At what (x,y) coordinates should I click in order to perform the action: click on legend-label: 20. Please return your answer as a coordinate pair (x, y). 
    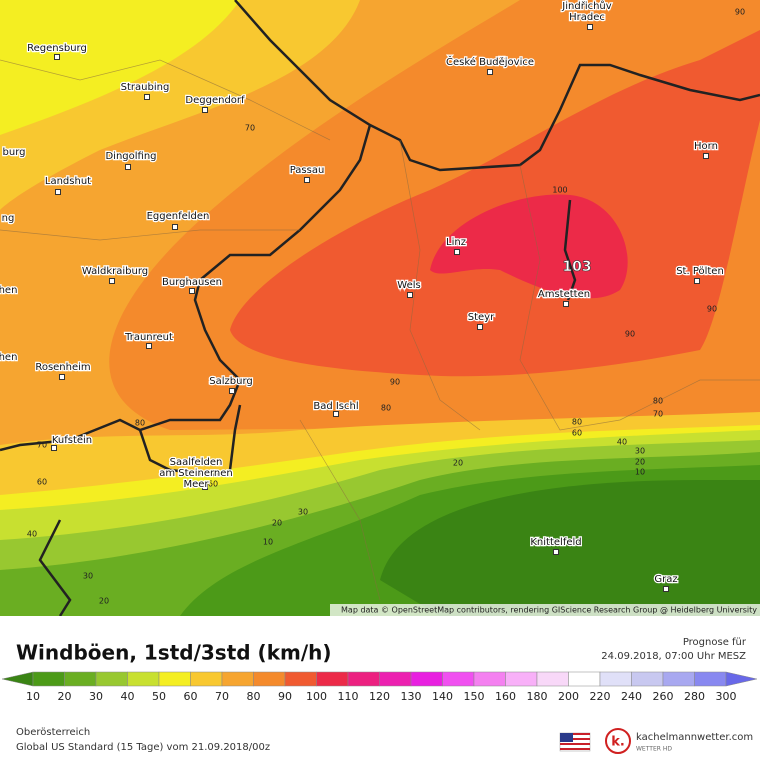
    Looking at the image, I should click on (65, 696).